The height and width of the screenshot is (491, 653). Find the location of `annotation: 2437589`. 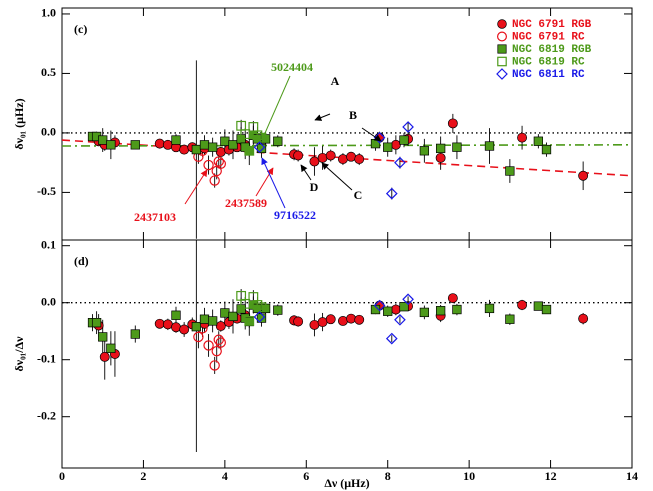

annotation: 2437589 is located at coordinates (246, 203).